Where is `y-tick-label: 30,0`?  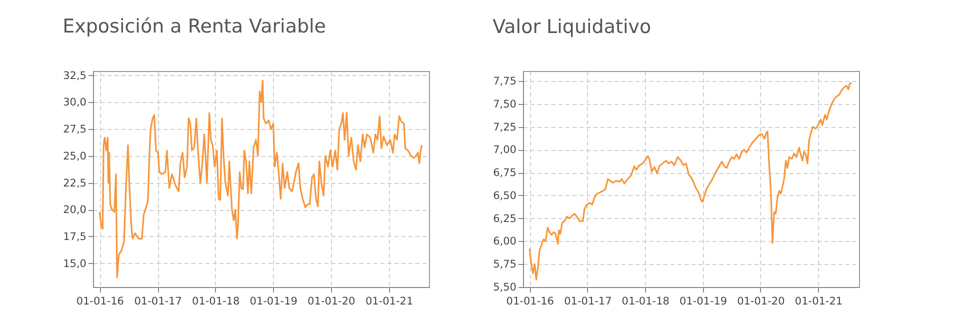 y-tick-label: 30,0 is located at coordinates (74, 102).